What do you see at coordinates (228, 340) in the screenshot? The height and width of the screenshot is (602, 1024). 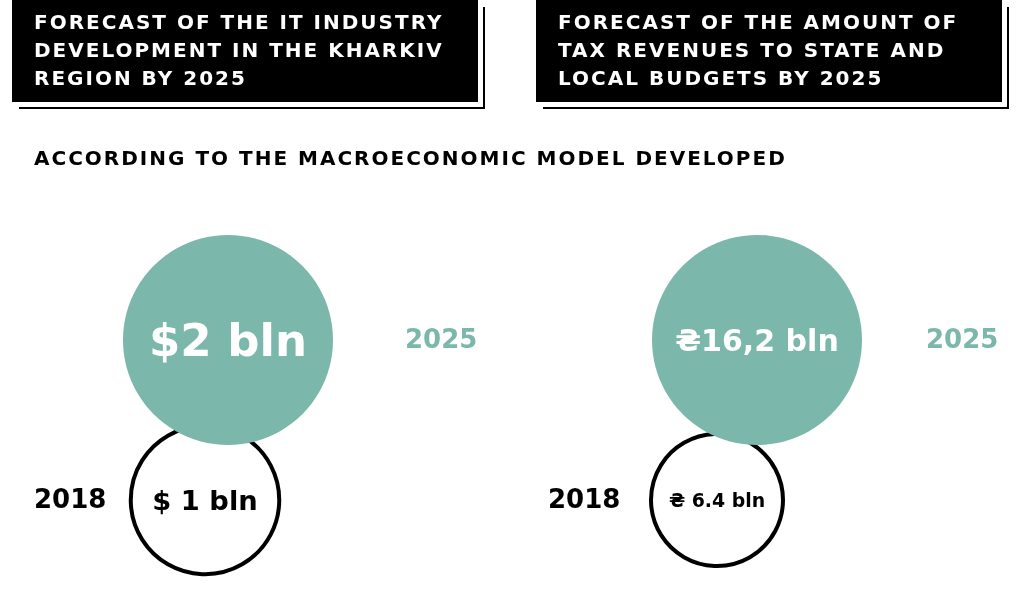 I see `data-label: $2 bln` at bounding box center [228, 340].